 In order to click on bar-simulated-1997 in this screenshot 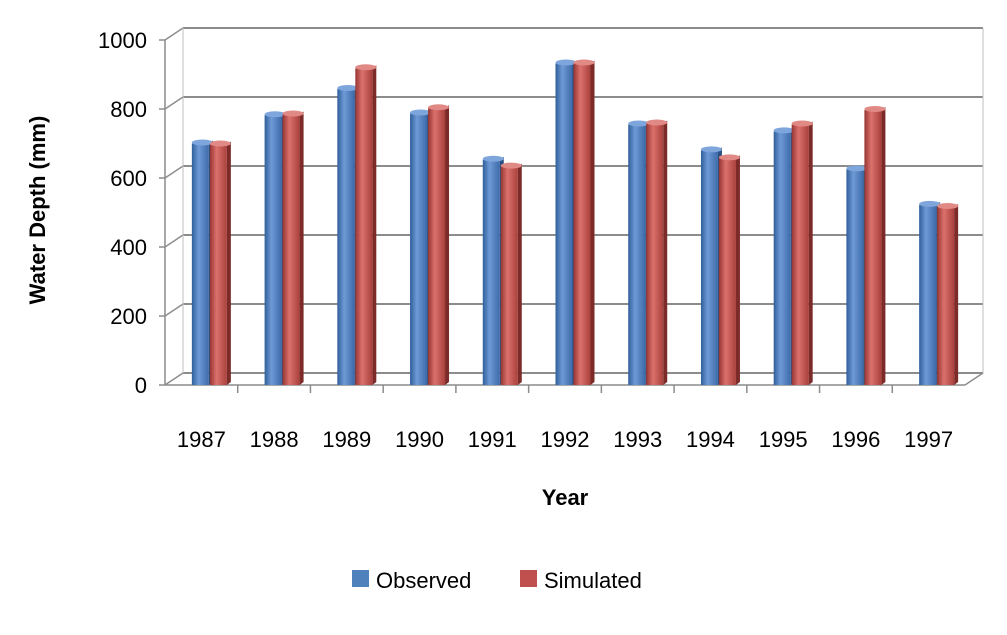, I will do `click(948, 293)`.